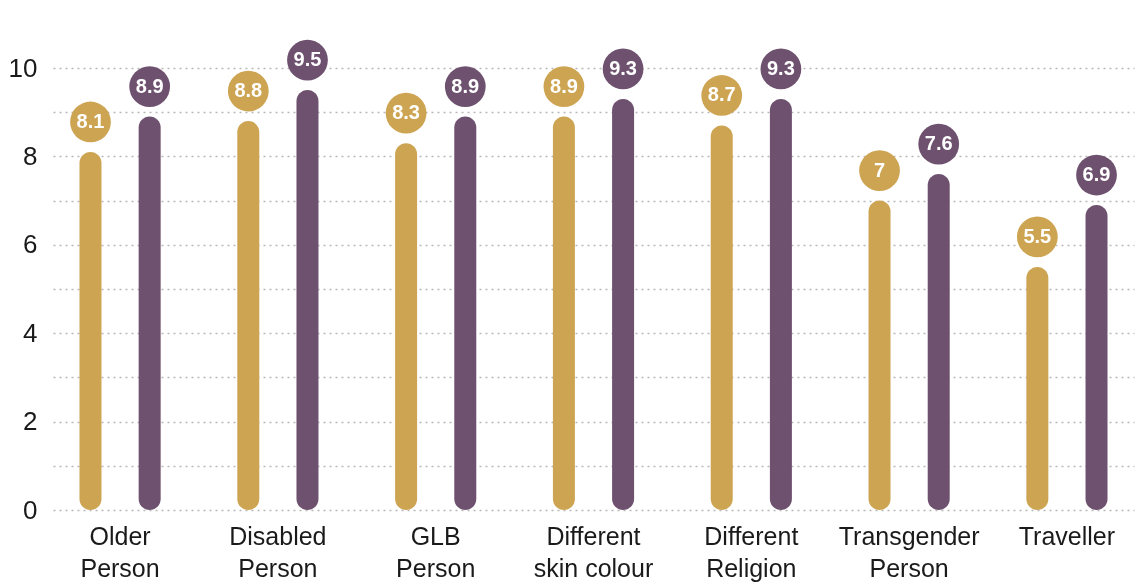 Image resolution: width=1140 pixels, height=587 pixels. Describe the element at coordinates (406, 112) in the screenshot. I see `data-label: 8.3` at that location.